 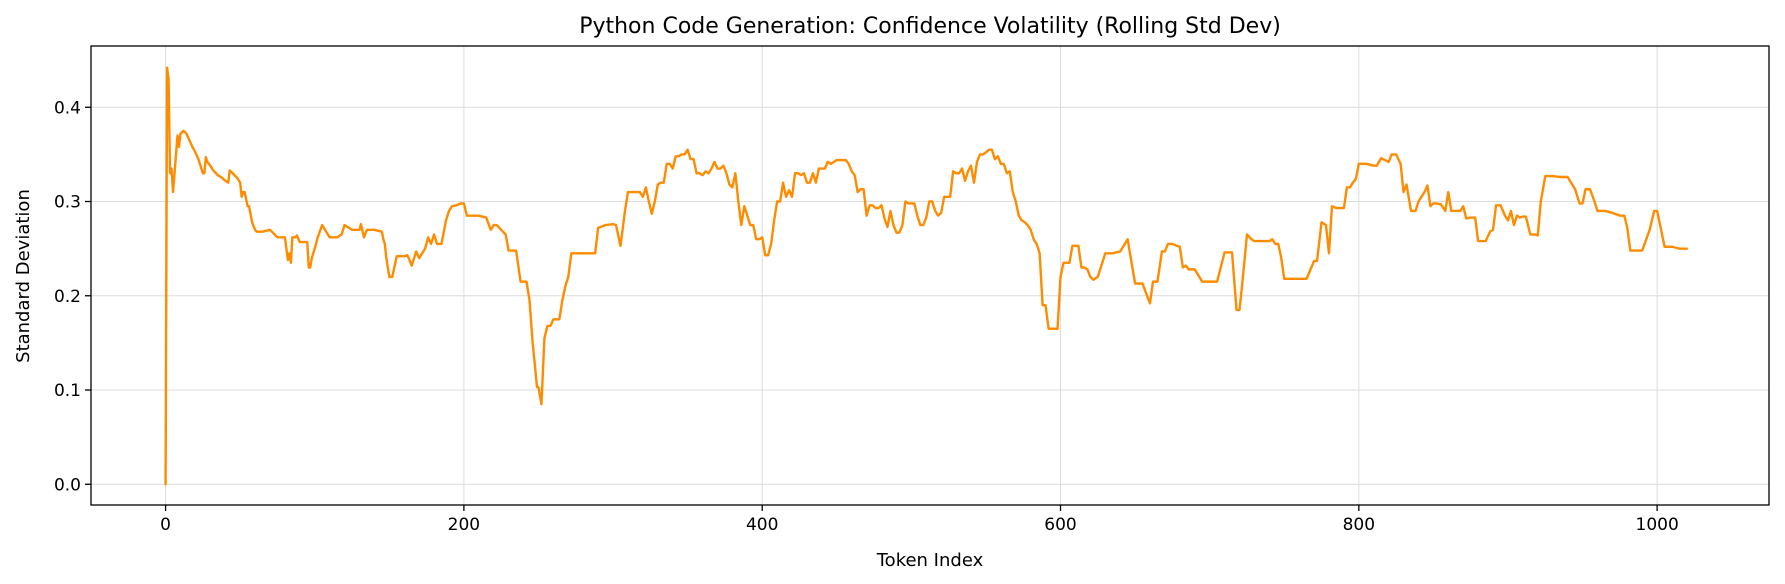 What do you see at coordinates (919, 520) in the screenshot?
I see `x-axis-ticks: 0 200 400 600 800 1000` at bounding box center [919, 520].